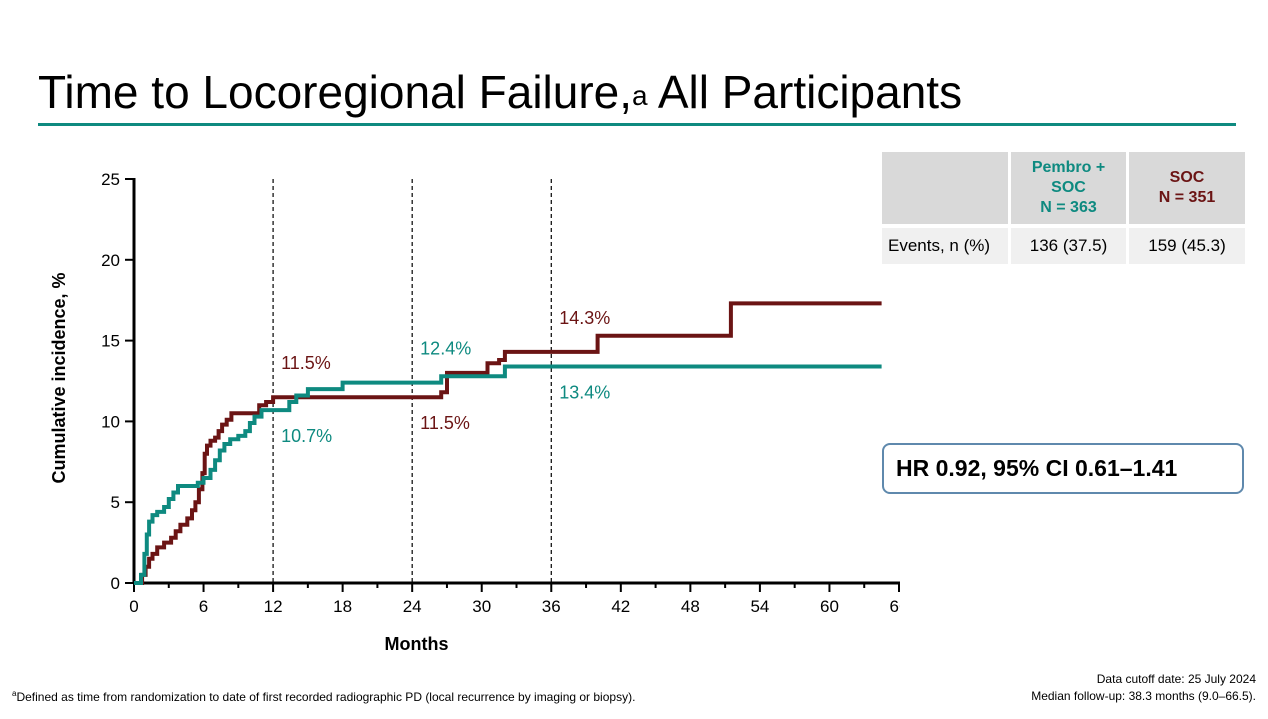 The width and height of the screenshot is (1268, 719). What do you see at coordinates (640, 95) in the screenshot?
I see `title-footnote-mark: a` at bounding box center [640, 95].